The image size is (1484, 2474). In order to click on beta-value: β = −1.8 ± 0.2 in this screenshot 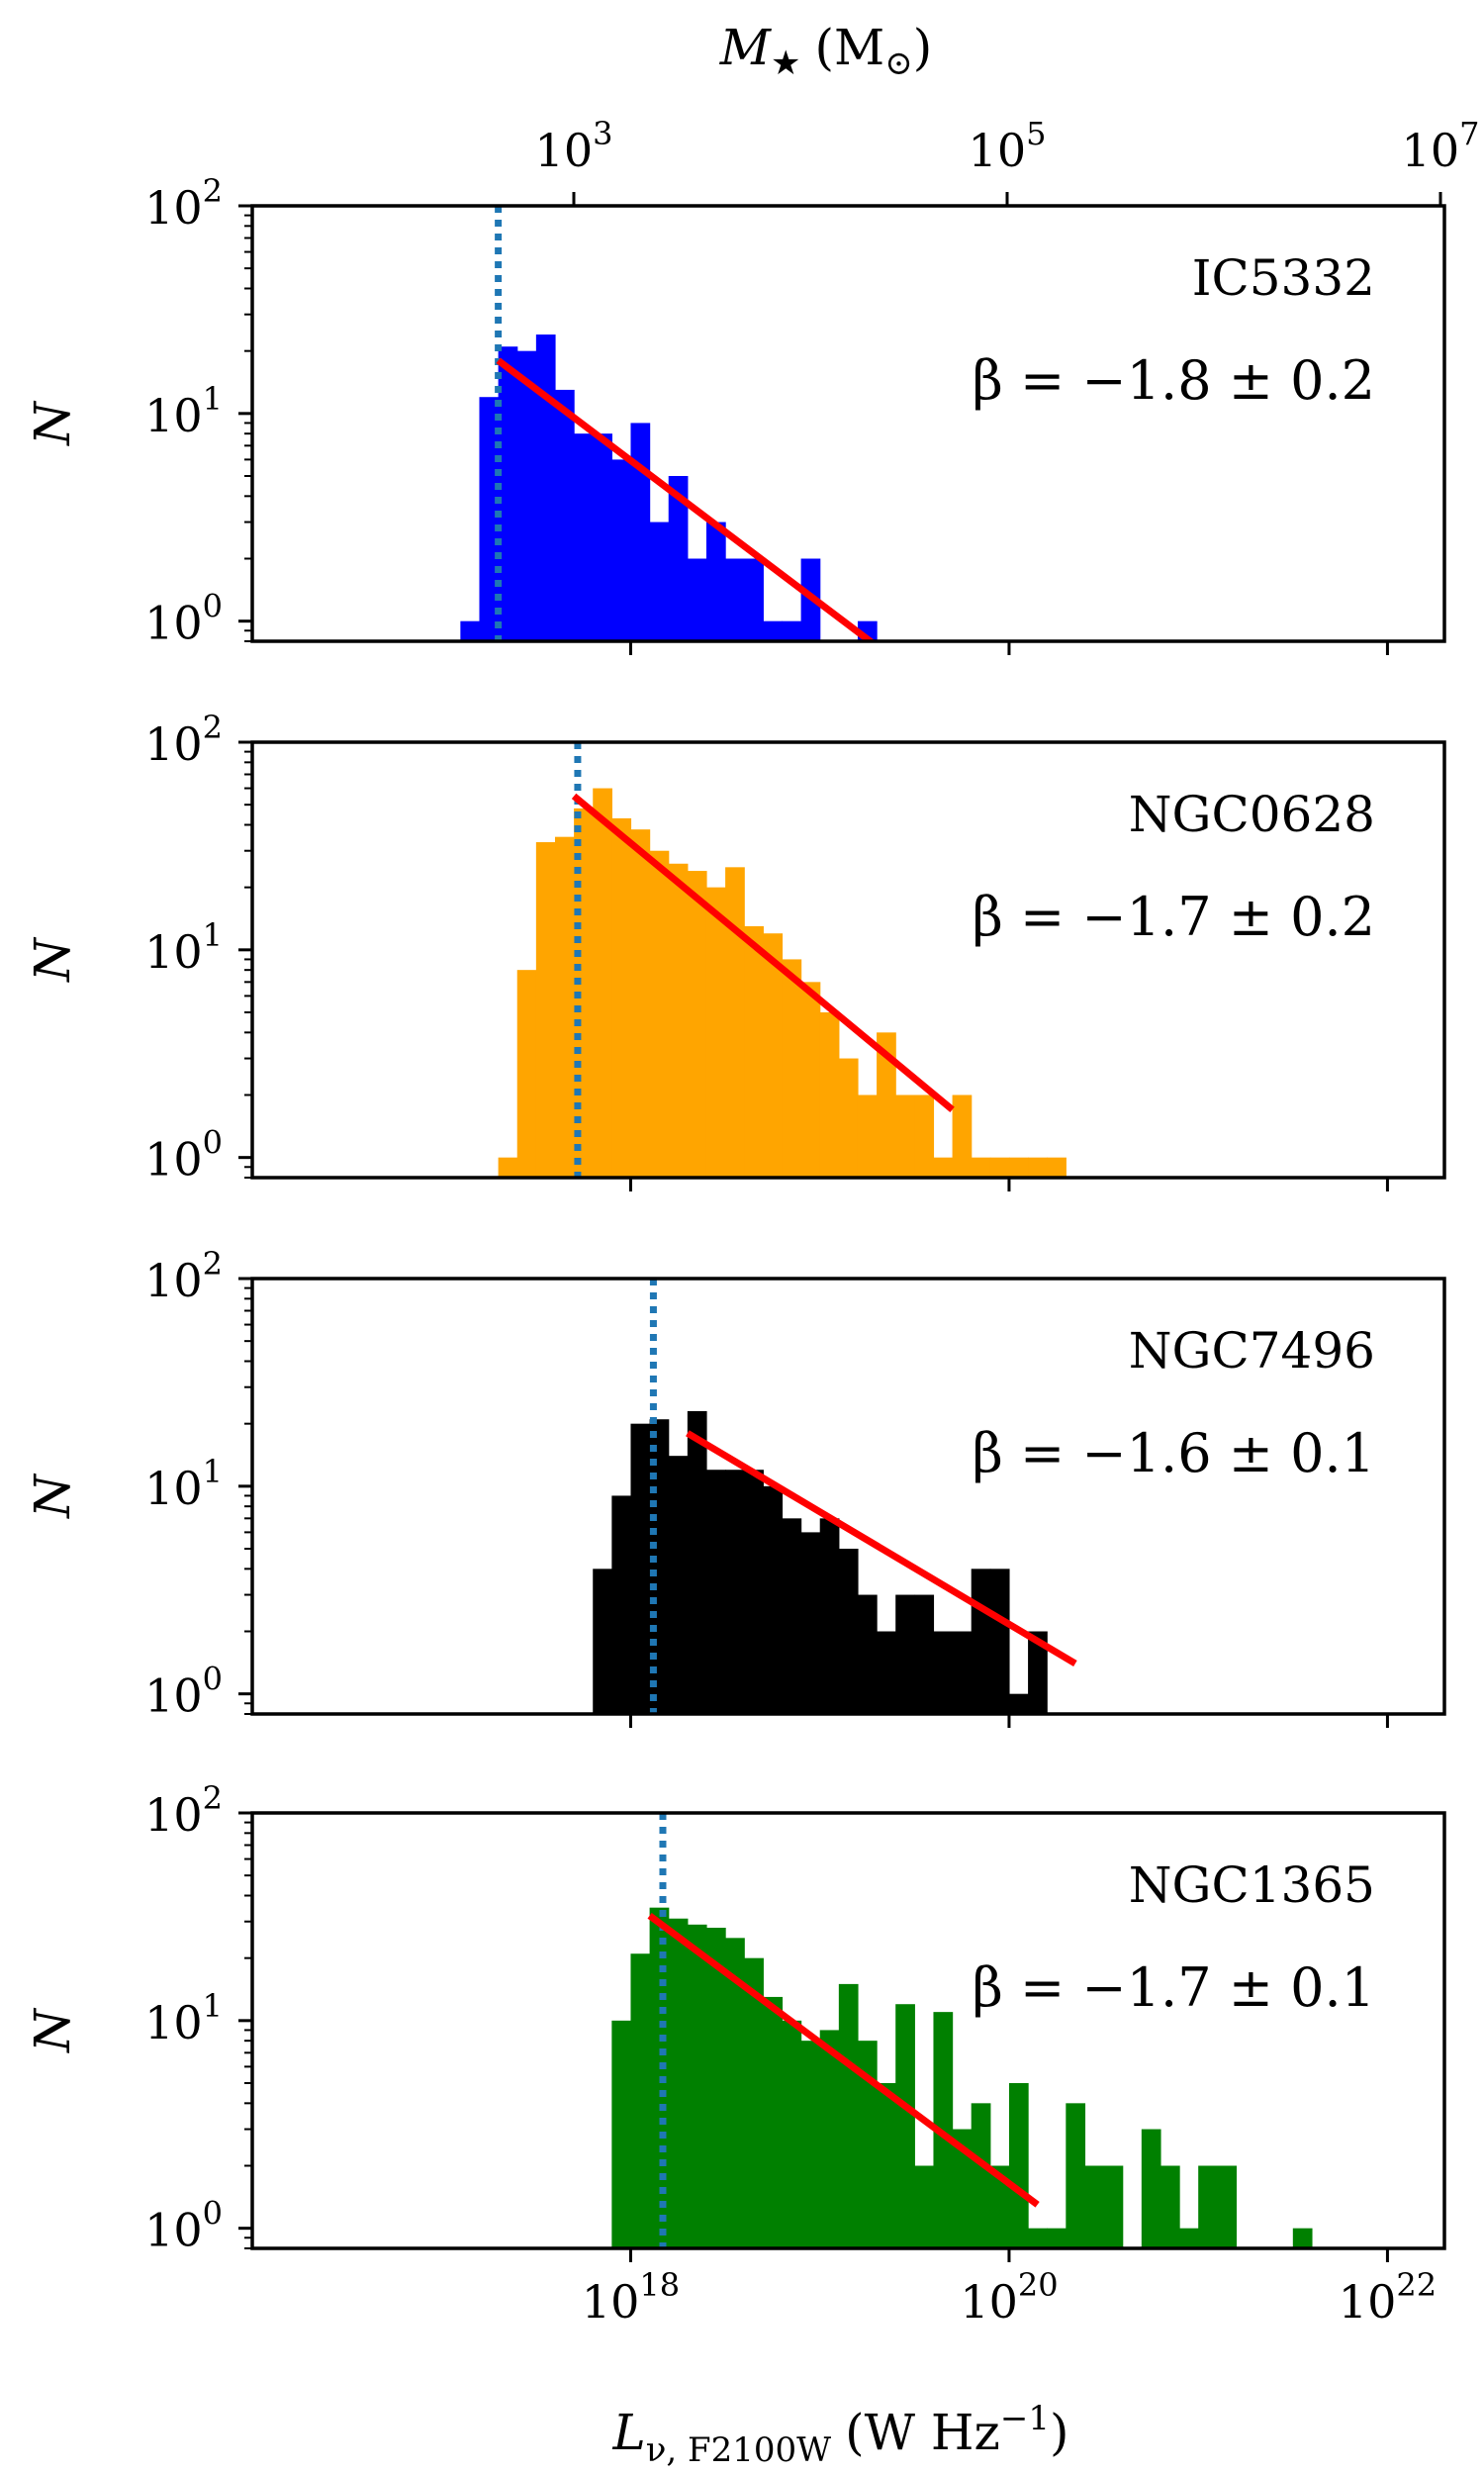, I will do `click(1174, 381)`.